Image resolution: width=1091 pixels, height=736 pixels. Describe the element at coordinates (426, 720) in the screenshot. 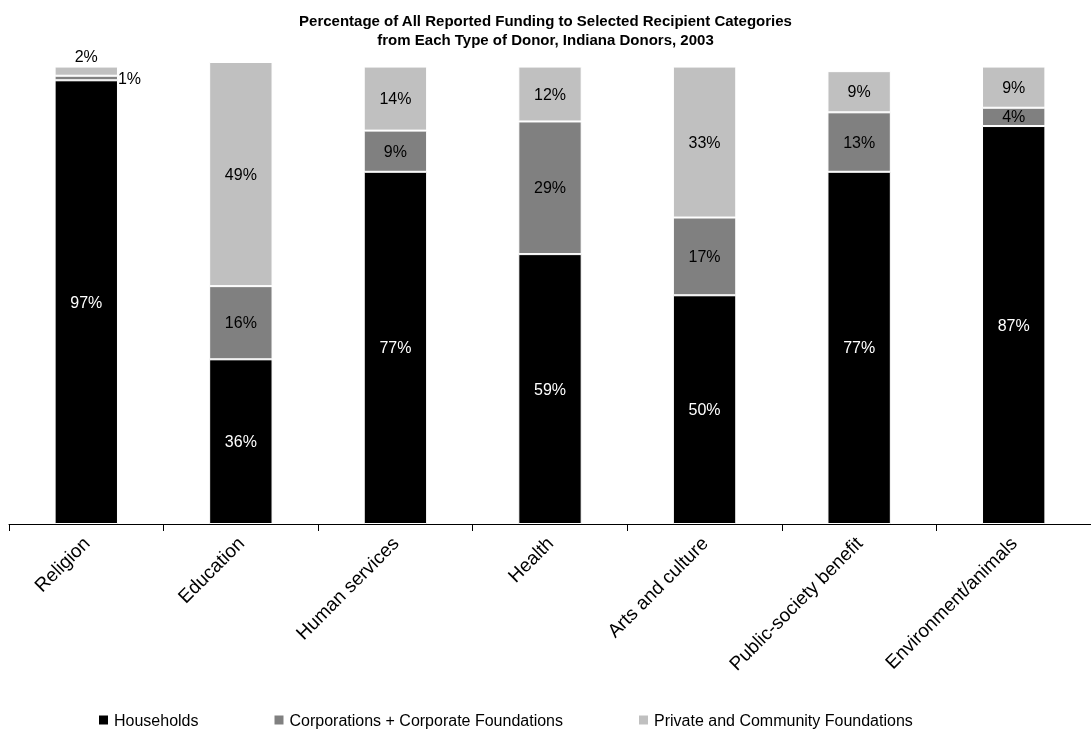

I see `legend-label: Corporations + Corporate Foundations` at that location.